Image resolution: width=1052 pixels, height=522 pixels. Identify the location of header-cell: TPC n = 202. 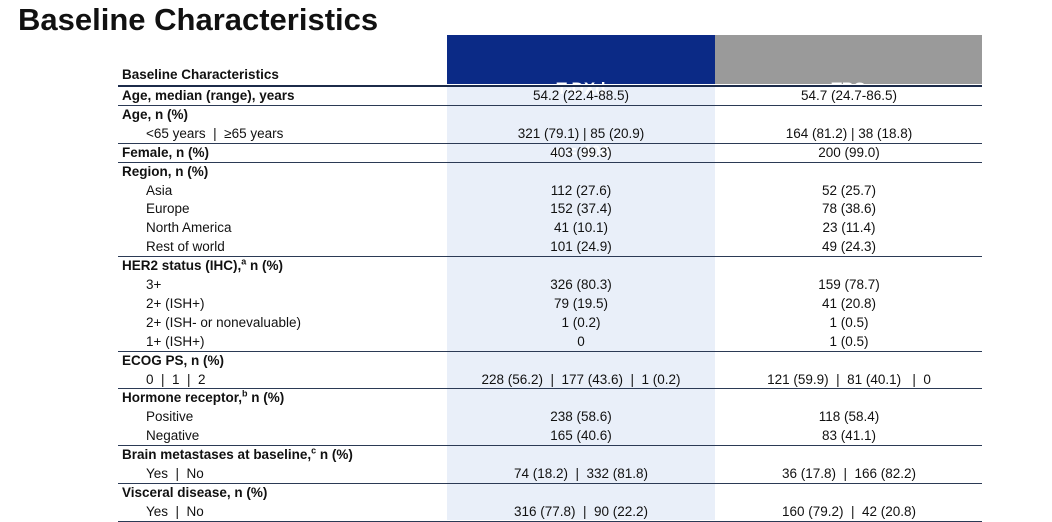
(848, 98).